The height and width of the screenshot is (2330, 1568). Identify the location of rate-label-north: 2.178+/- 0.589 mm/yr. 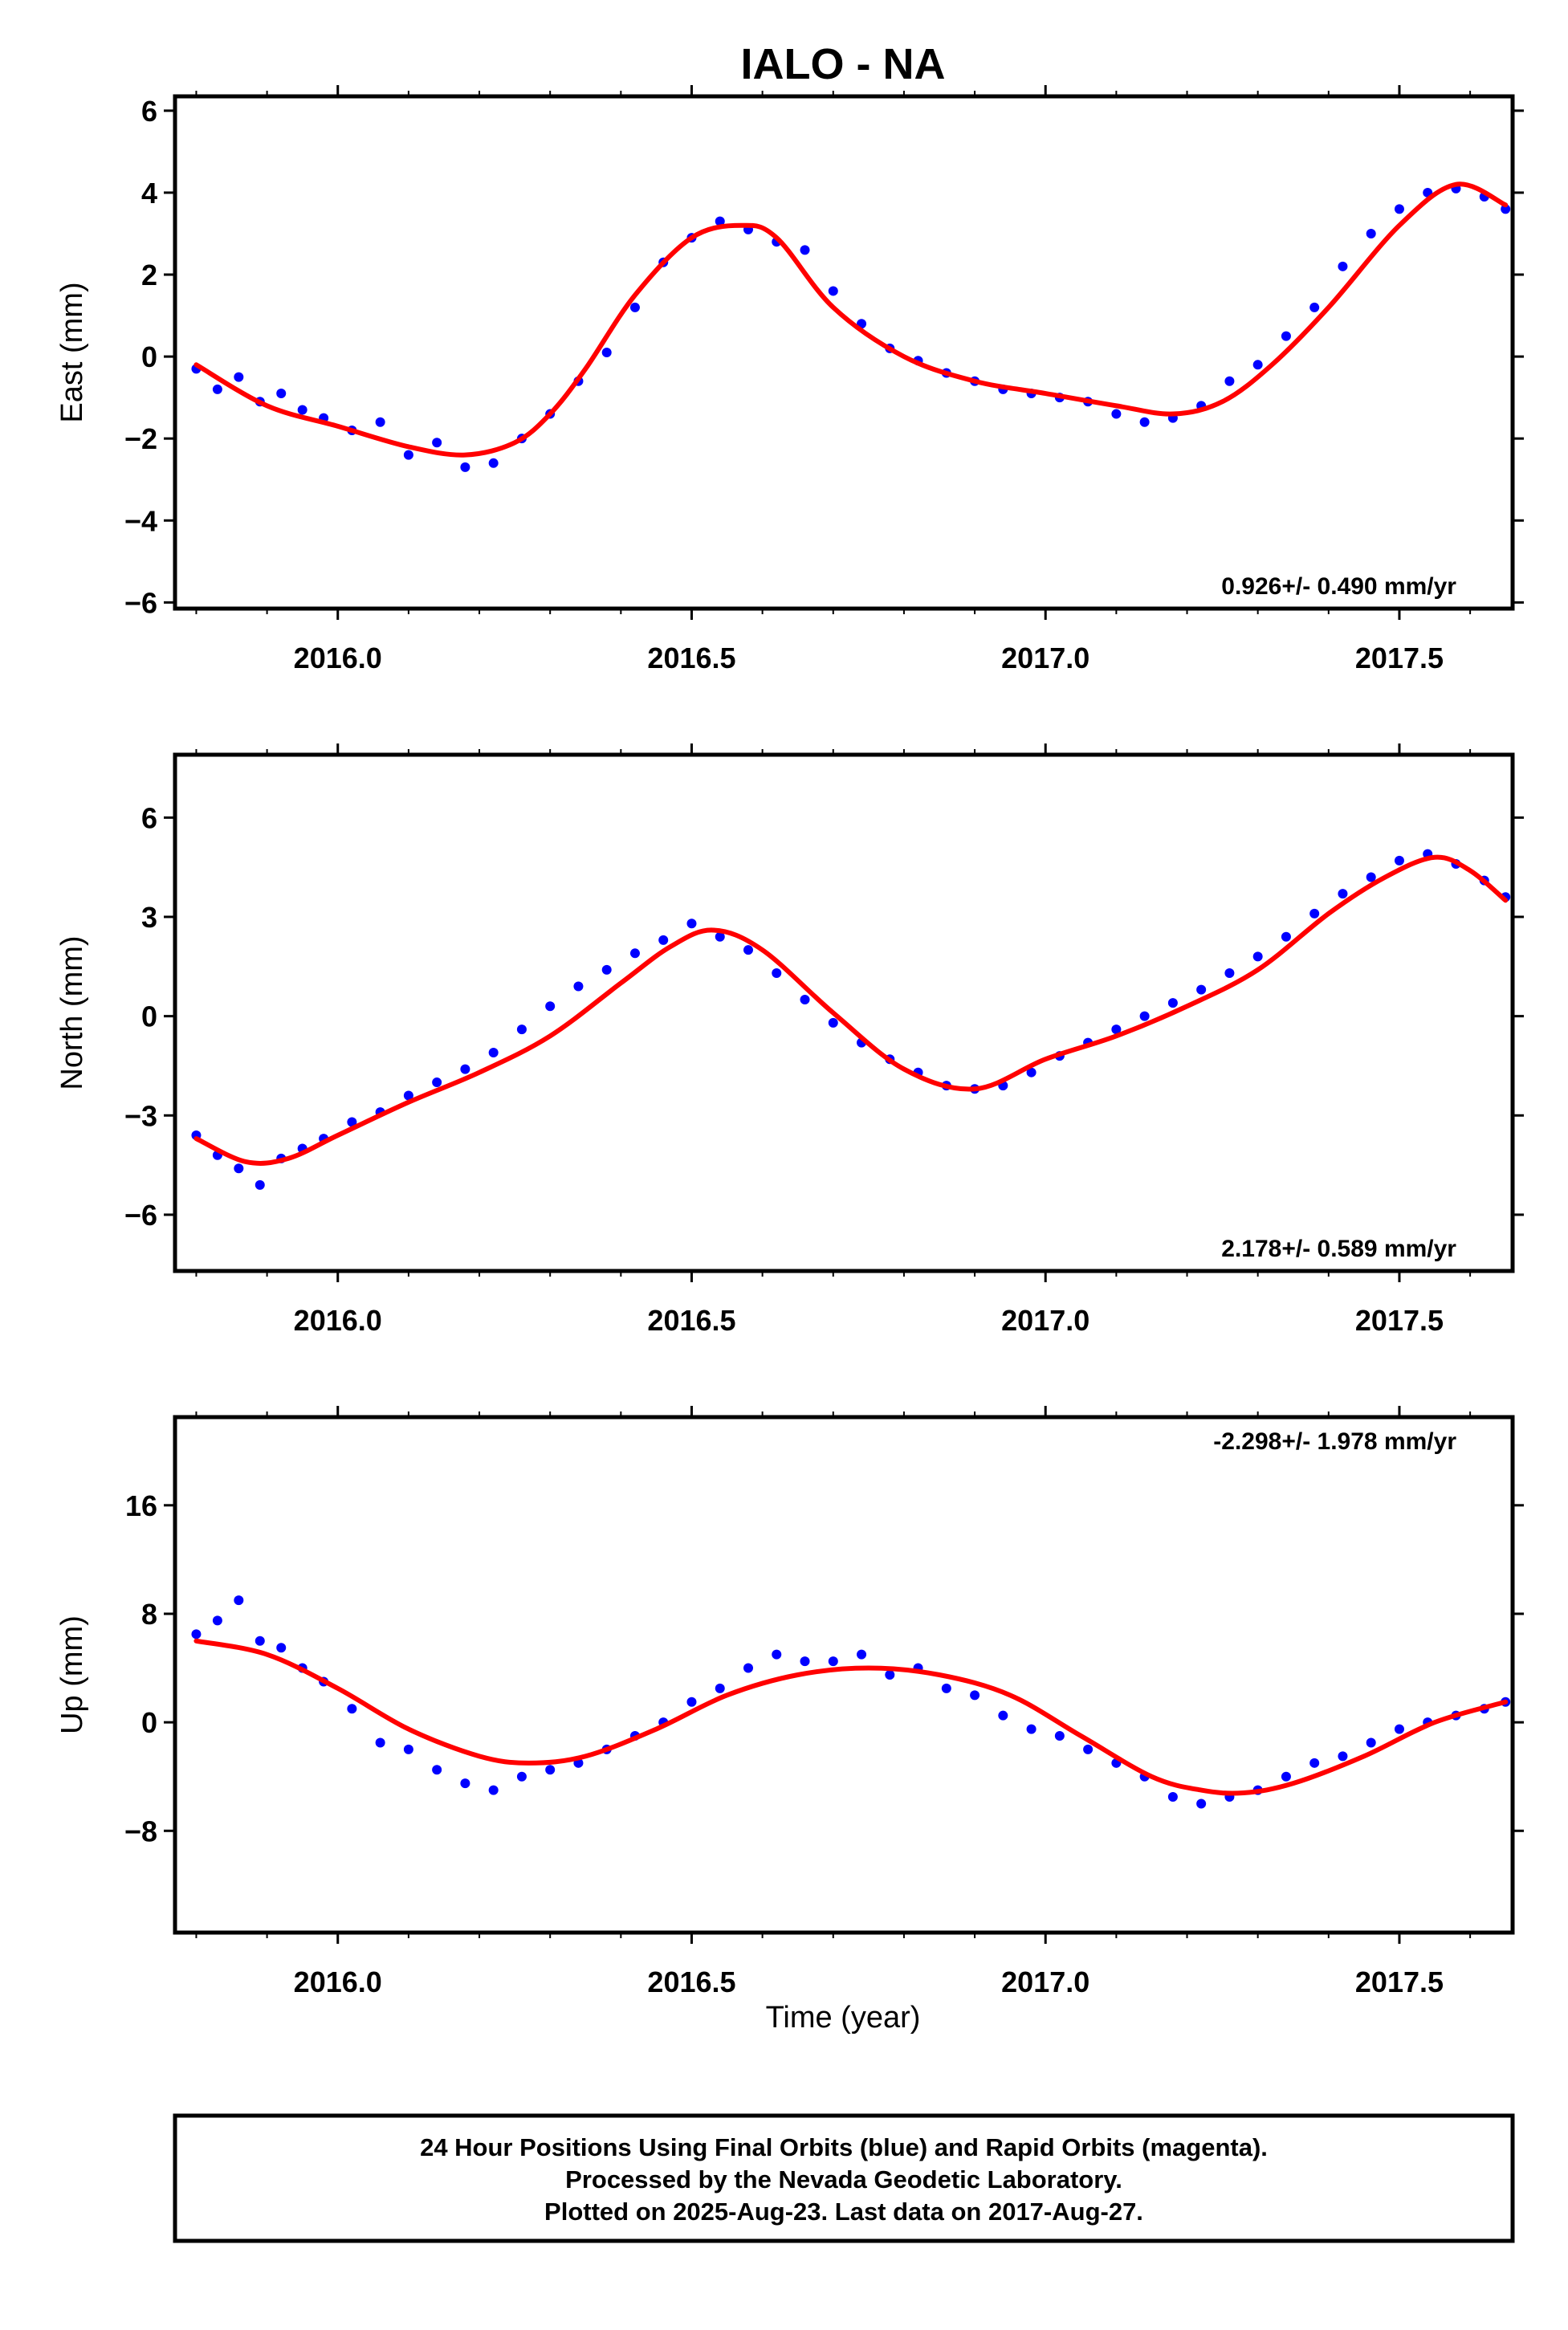
(1338, 1249).